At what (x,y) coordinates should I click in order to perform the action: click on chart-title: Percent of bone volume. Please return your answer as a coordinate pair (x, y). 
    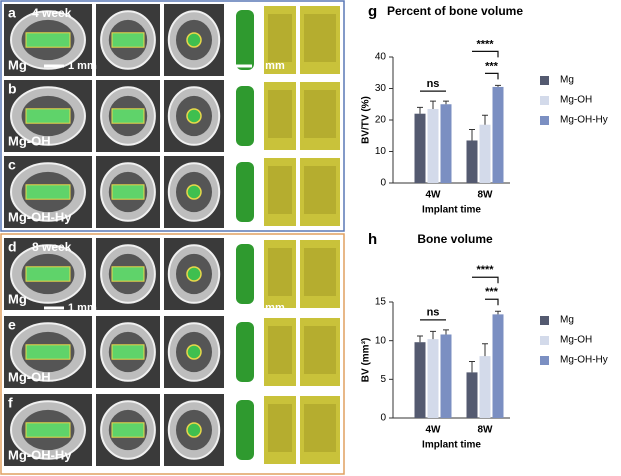
    Looking at the image, I should click on (455, 11).